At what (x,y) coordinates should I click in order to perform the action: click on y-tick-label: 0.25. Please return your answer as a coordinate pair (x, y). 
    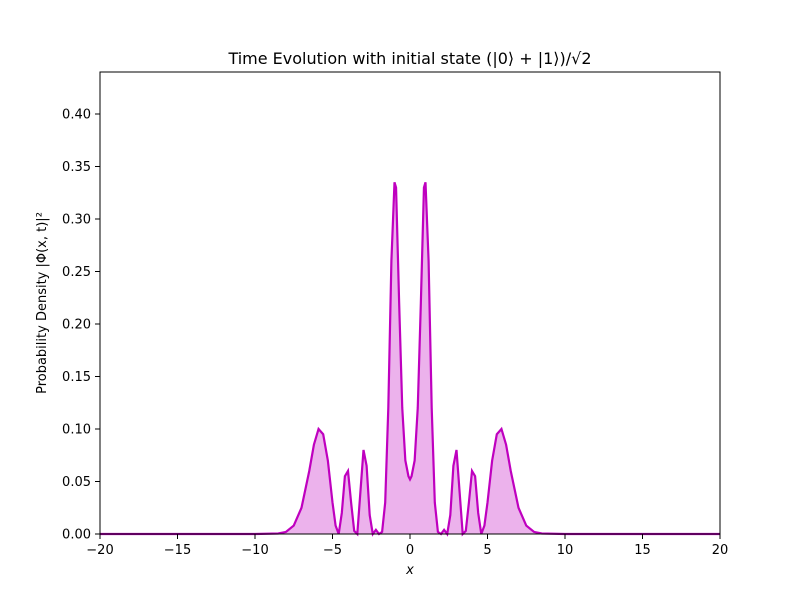
    Looking at the image, I should click on (76, 272).